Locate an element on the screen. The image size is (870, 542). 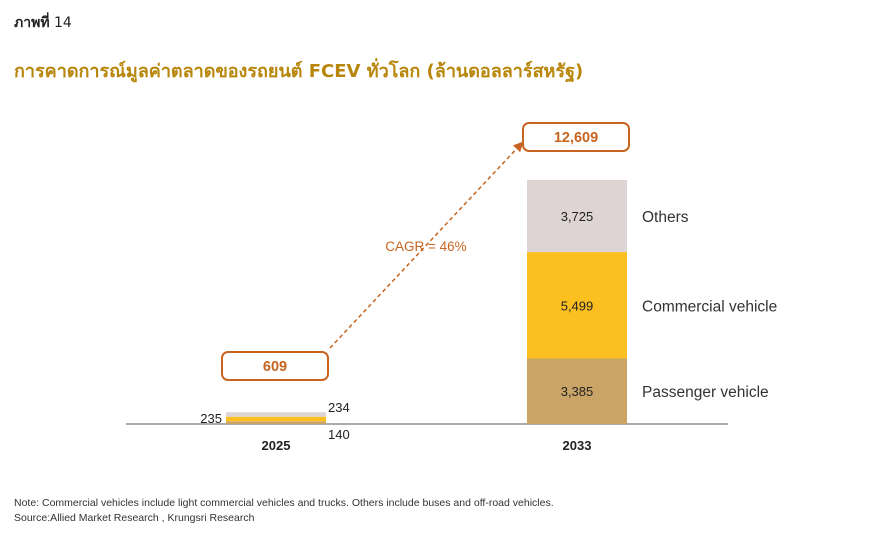
figure-label-number: 14 is located at coordinates (63, 23).